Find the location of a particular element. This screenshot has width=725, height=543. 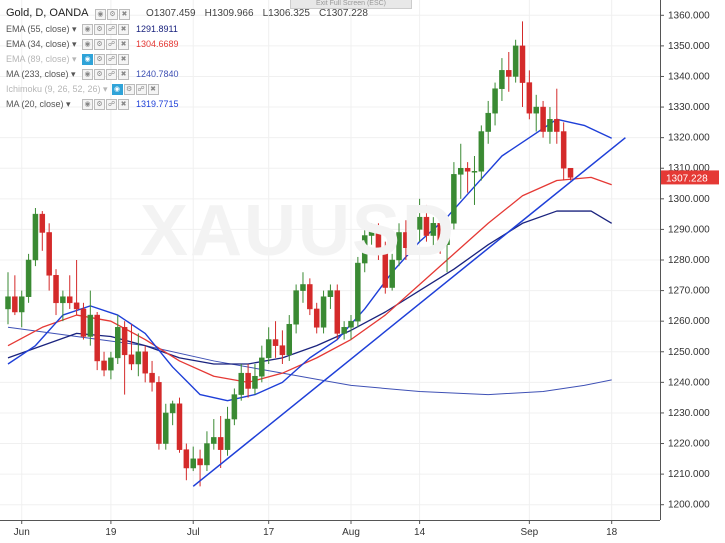

symbol-title: Gold, D, OANDA is located at coordinates (47, 13).